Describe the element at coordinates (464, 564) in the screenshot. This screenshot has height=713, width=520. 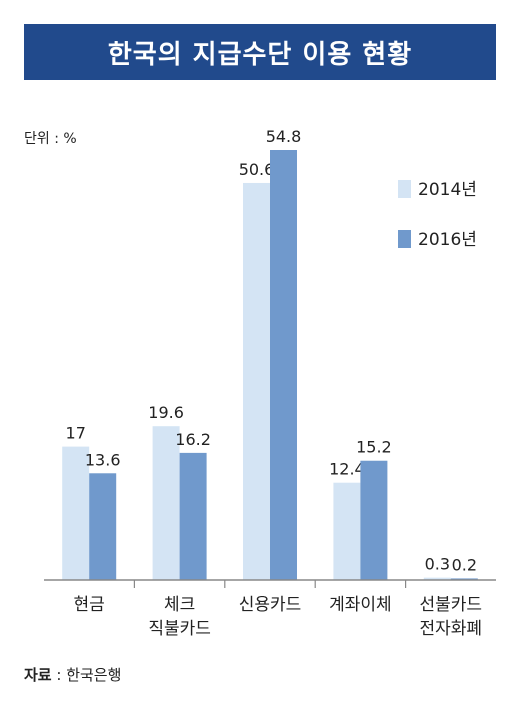
I see `value-label-2-5: 0.2` at that location.